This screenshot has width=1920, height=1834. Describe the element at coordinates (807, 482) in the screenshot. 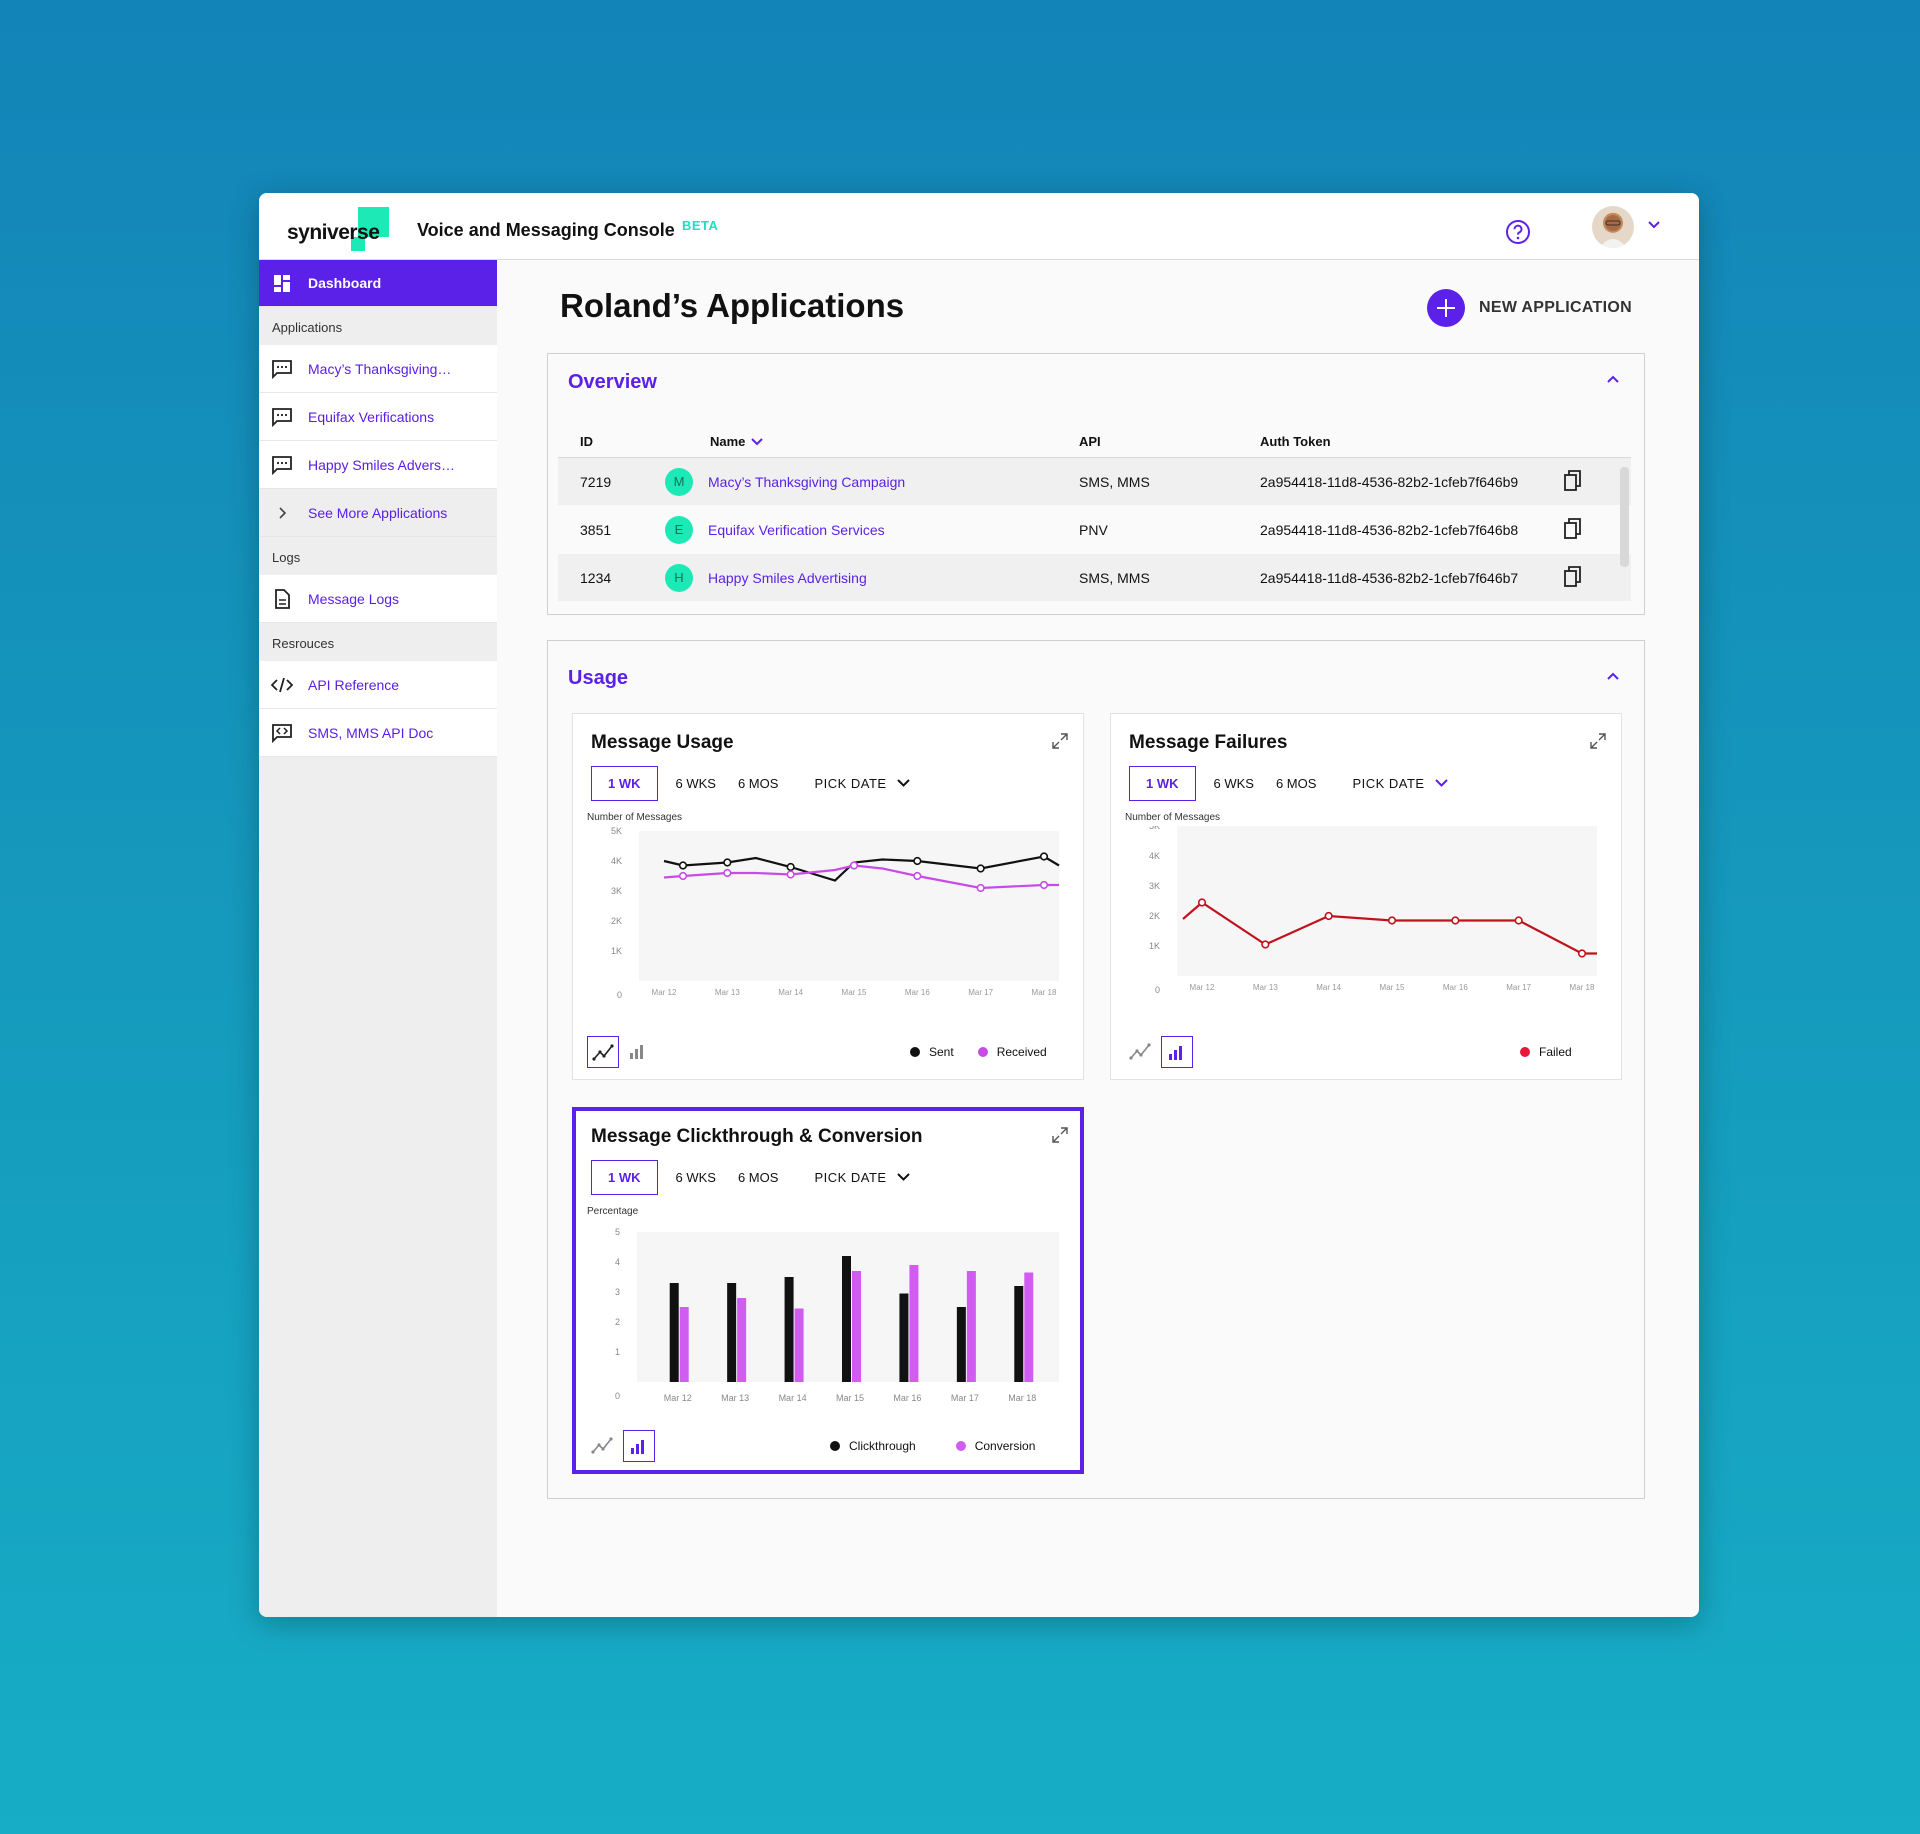

I see `row-app-name: Macy’s Thanksgiving Campaign` at that location.